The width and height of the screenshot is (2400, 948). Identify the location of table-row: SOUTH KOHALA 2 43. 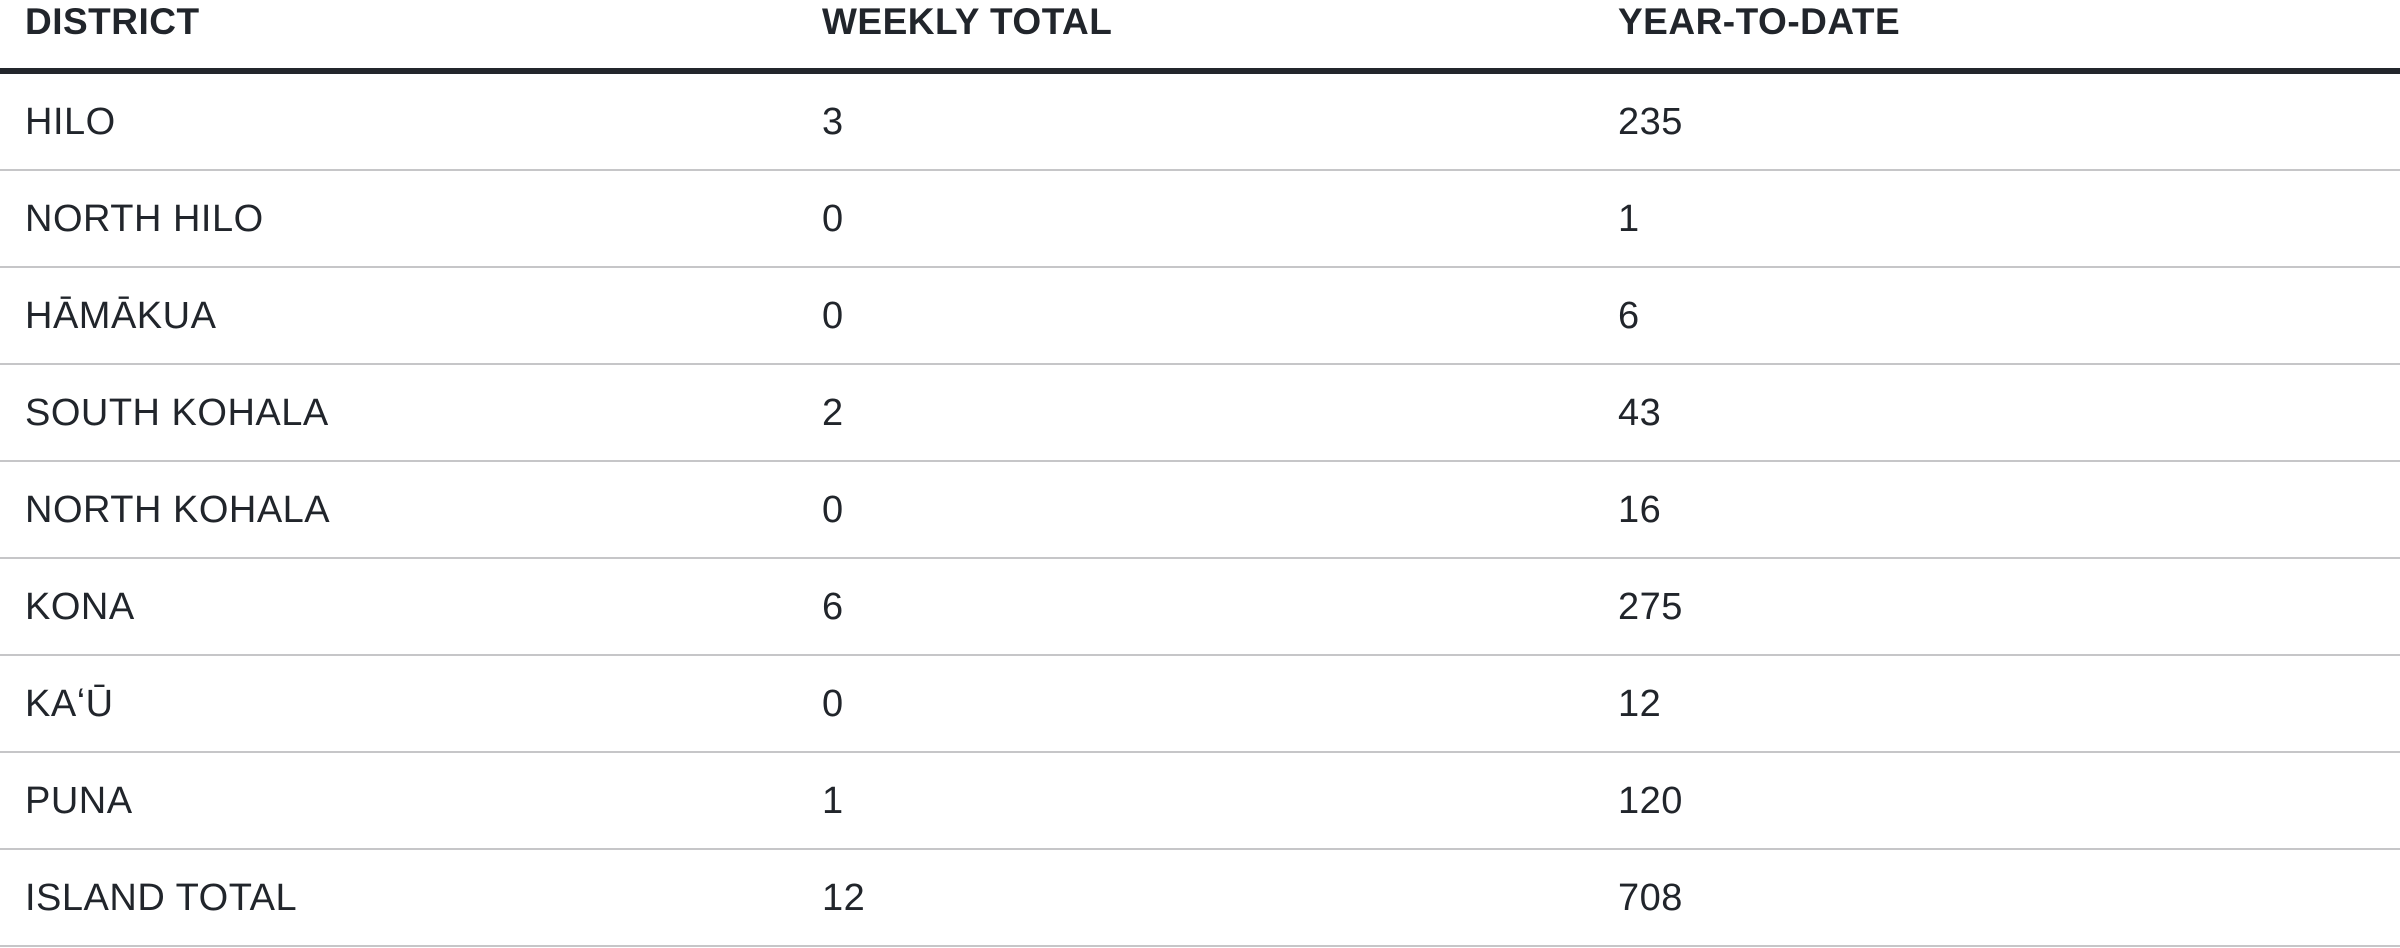
(1200, 413).